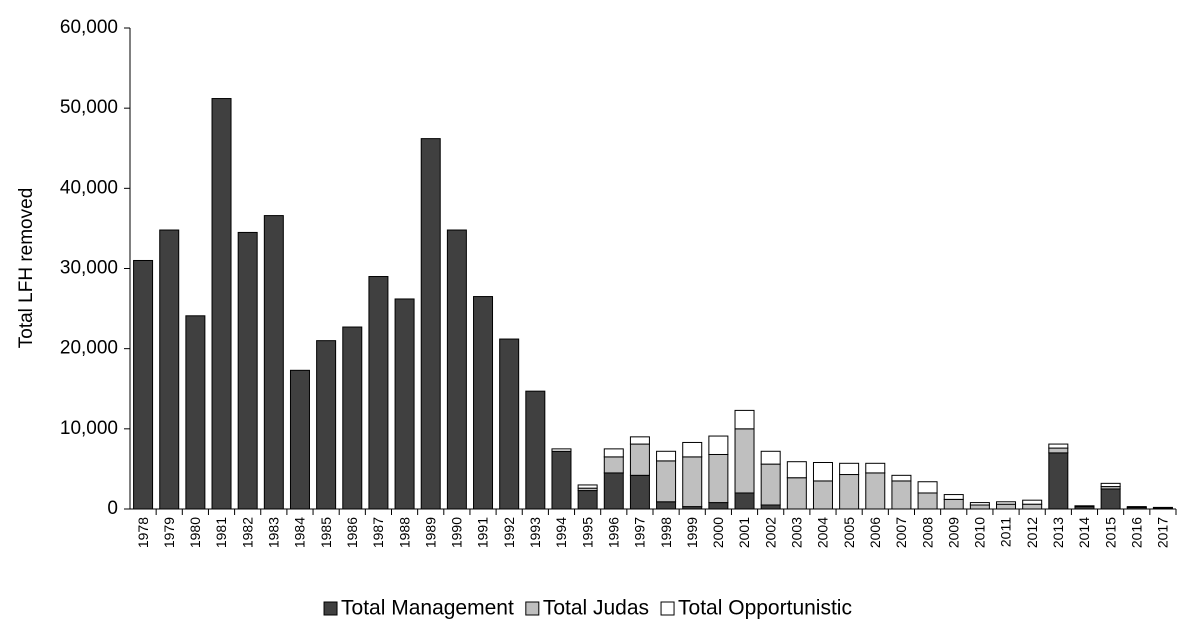 Image resolution: width=1177 pixels, height=633 pixels. What do you see at coordinates (378, 532) in the screenshot?
I see `x-tick-label: 1987` at bounding box center [378, 532].